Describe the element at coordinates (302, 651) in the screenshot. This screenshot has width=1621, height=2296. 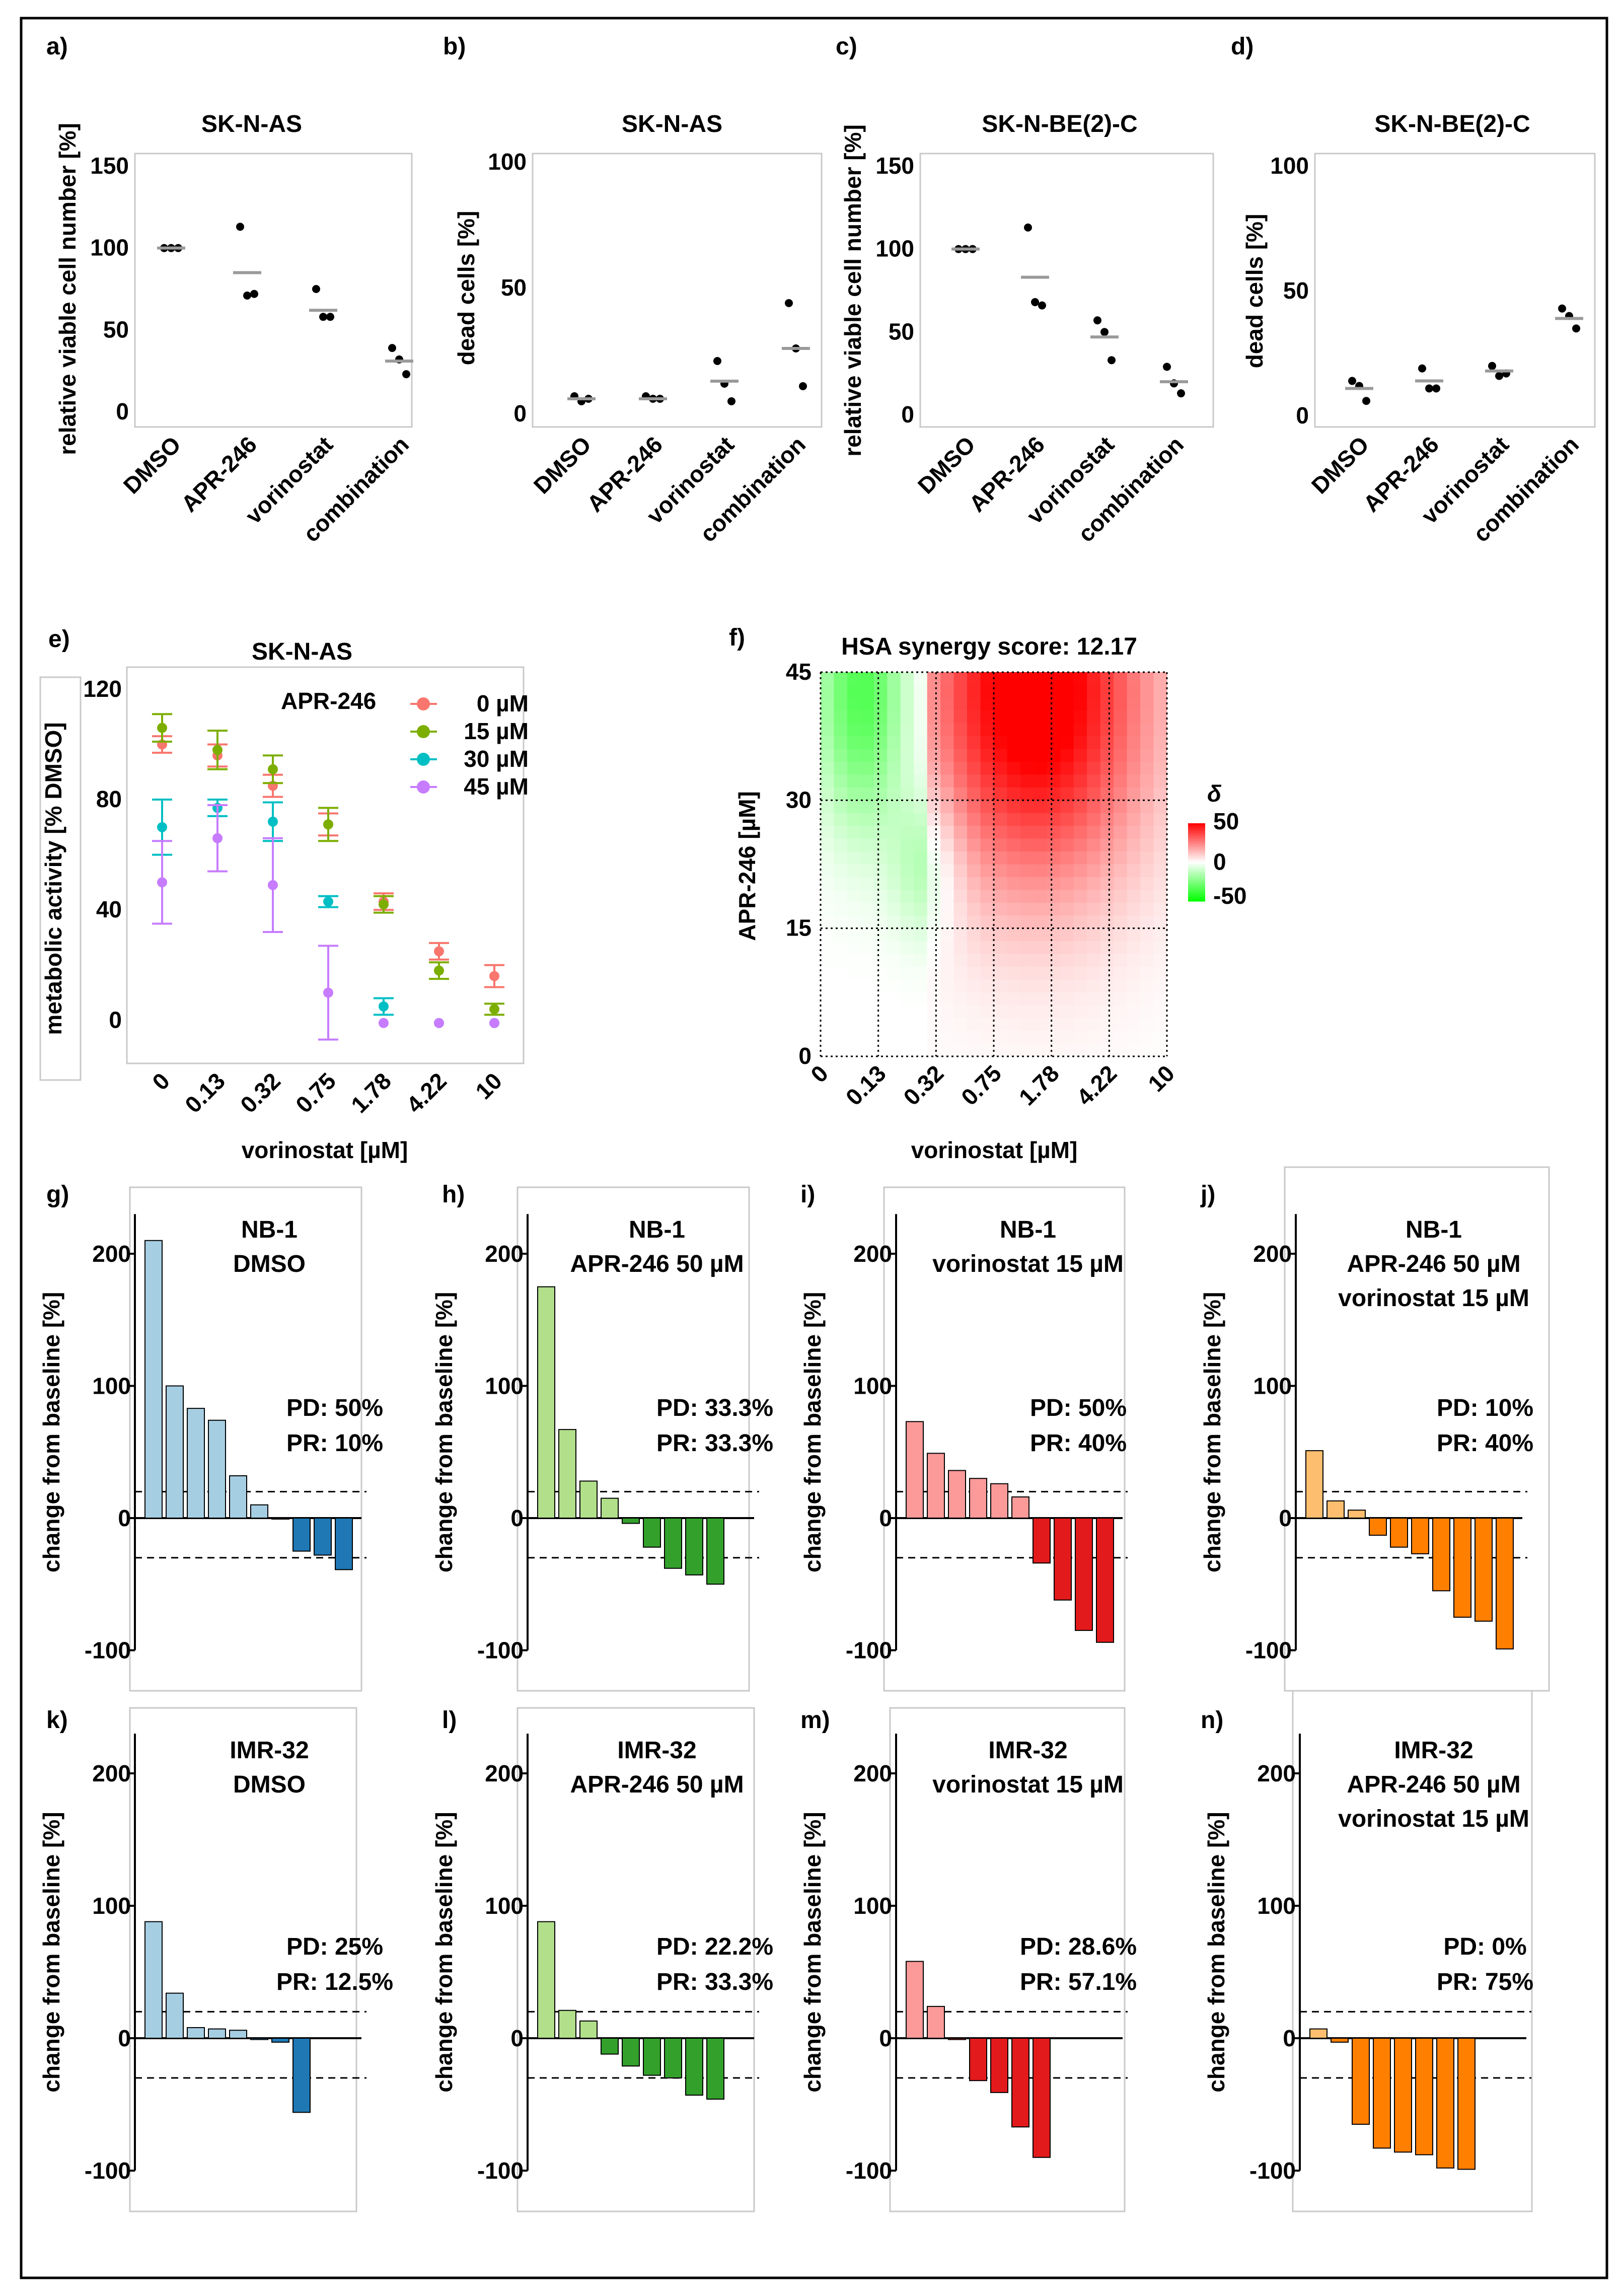
I see `chart-title-e: SK-N-AS` at that location.